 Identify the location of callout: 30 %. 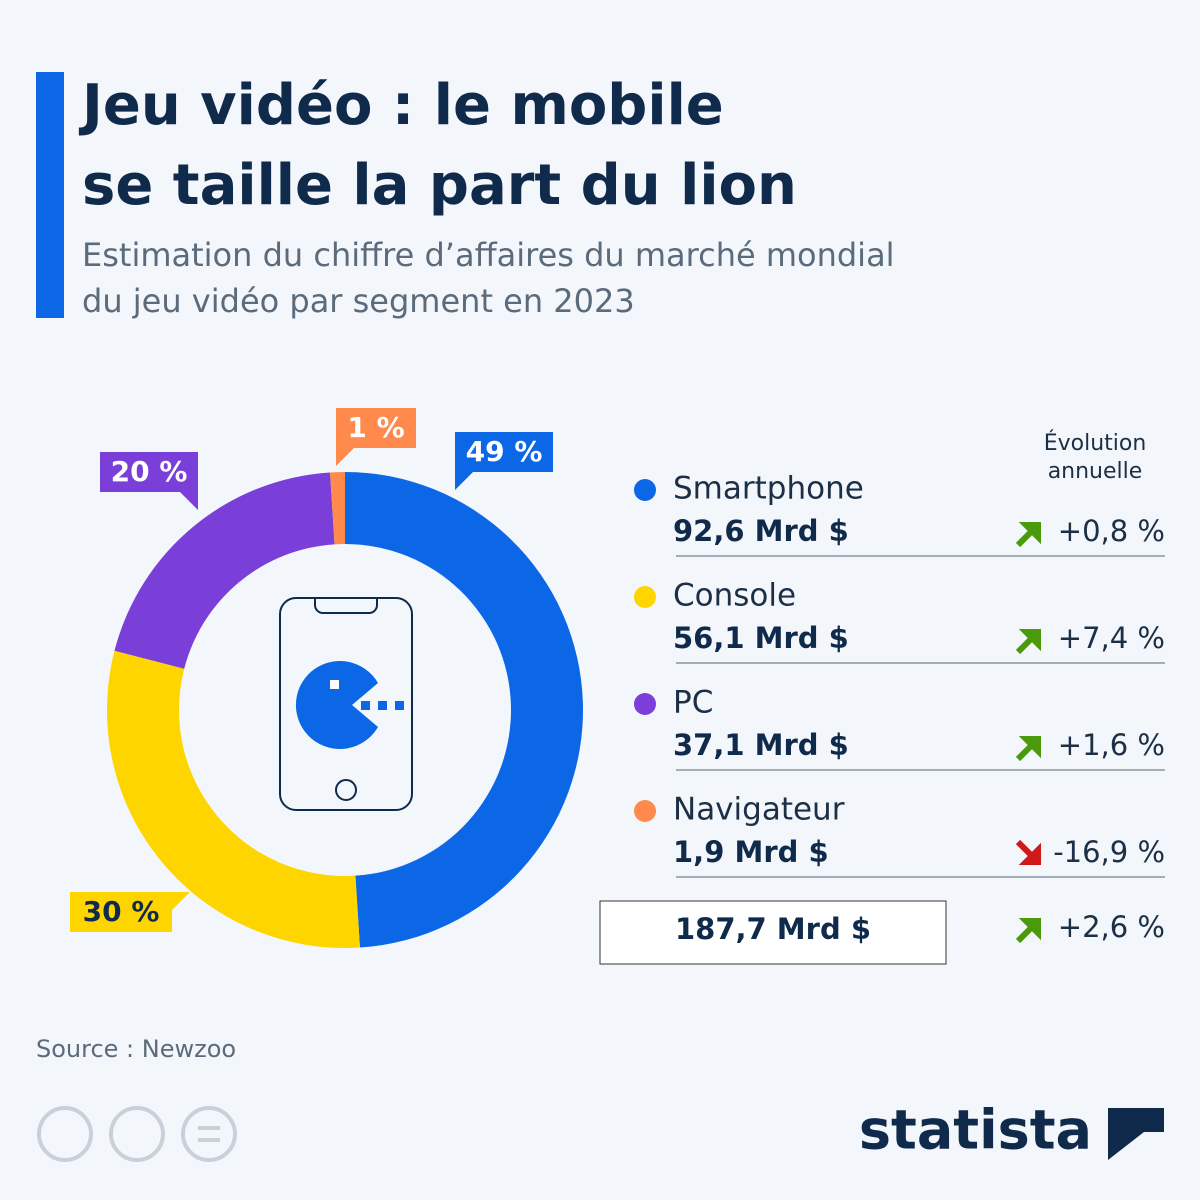
(130, 912).